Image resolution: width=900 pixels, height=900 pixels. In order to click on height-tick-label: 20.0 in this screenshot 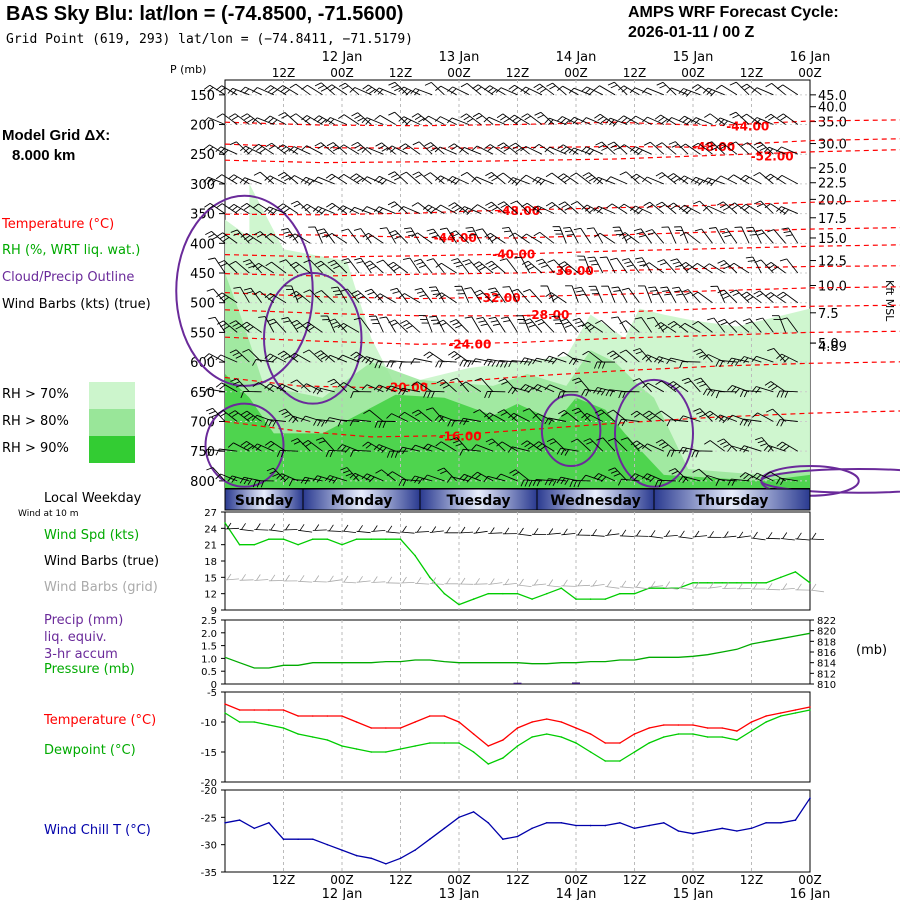, I will do `click(832, 200)`.